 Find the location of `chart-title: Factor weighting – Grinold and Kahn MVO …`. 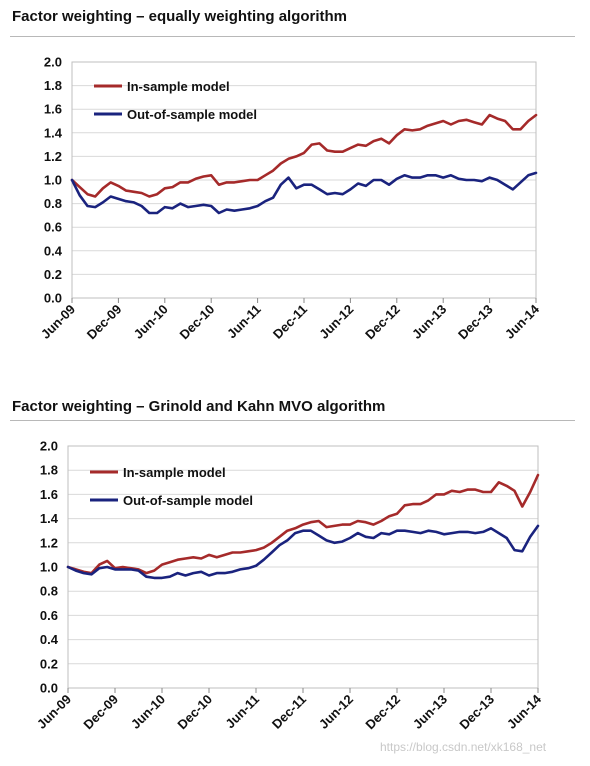

chart-title: Factor weighting – Grinold and Kahn MVO … is located at coordinates (199, 406).